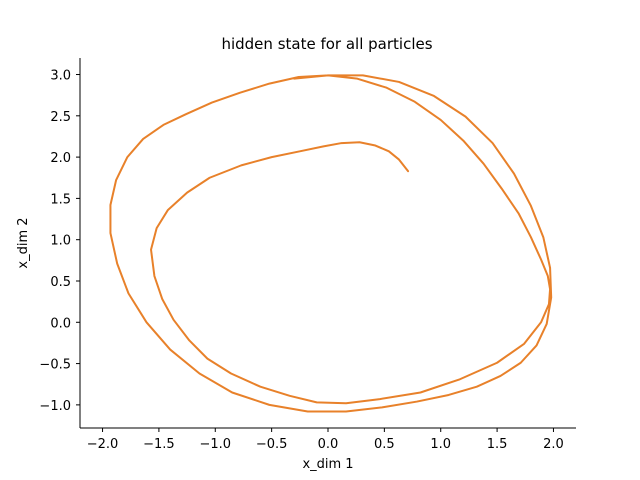 The height and width of the screenshot is (480, 640). Describe the element at coordinates (440, 444) in the screenshot. I see `x-tick-label: 1.0` at that location.